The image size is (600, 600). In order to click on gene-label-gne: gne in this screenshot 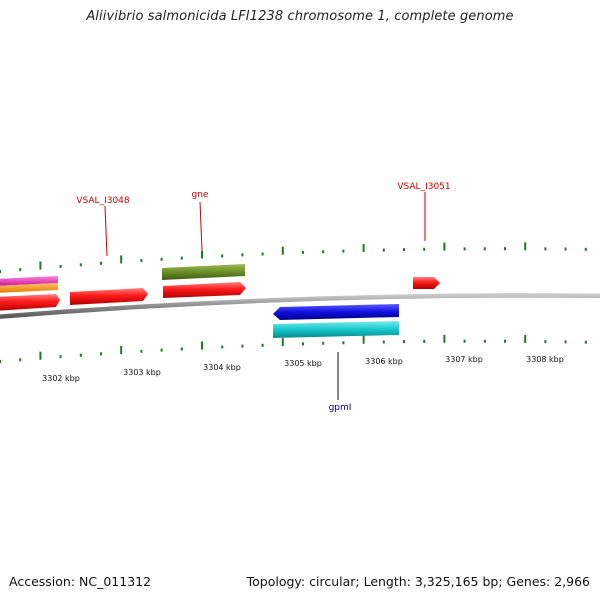, I will do `click(200, 195)`.